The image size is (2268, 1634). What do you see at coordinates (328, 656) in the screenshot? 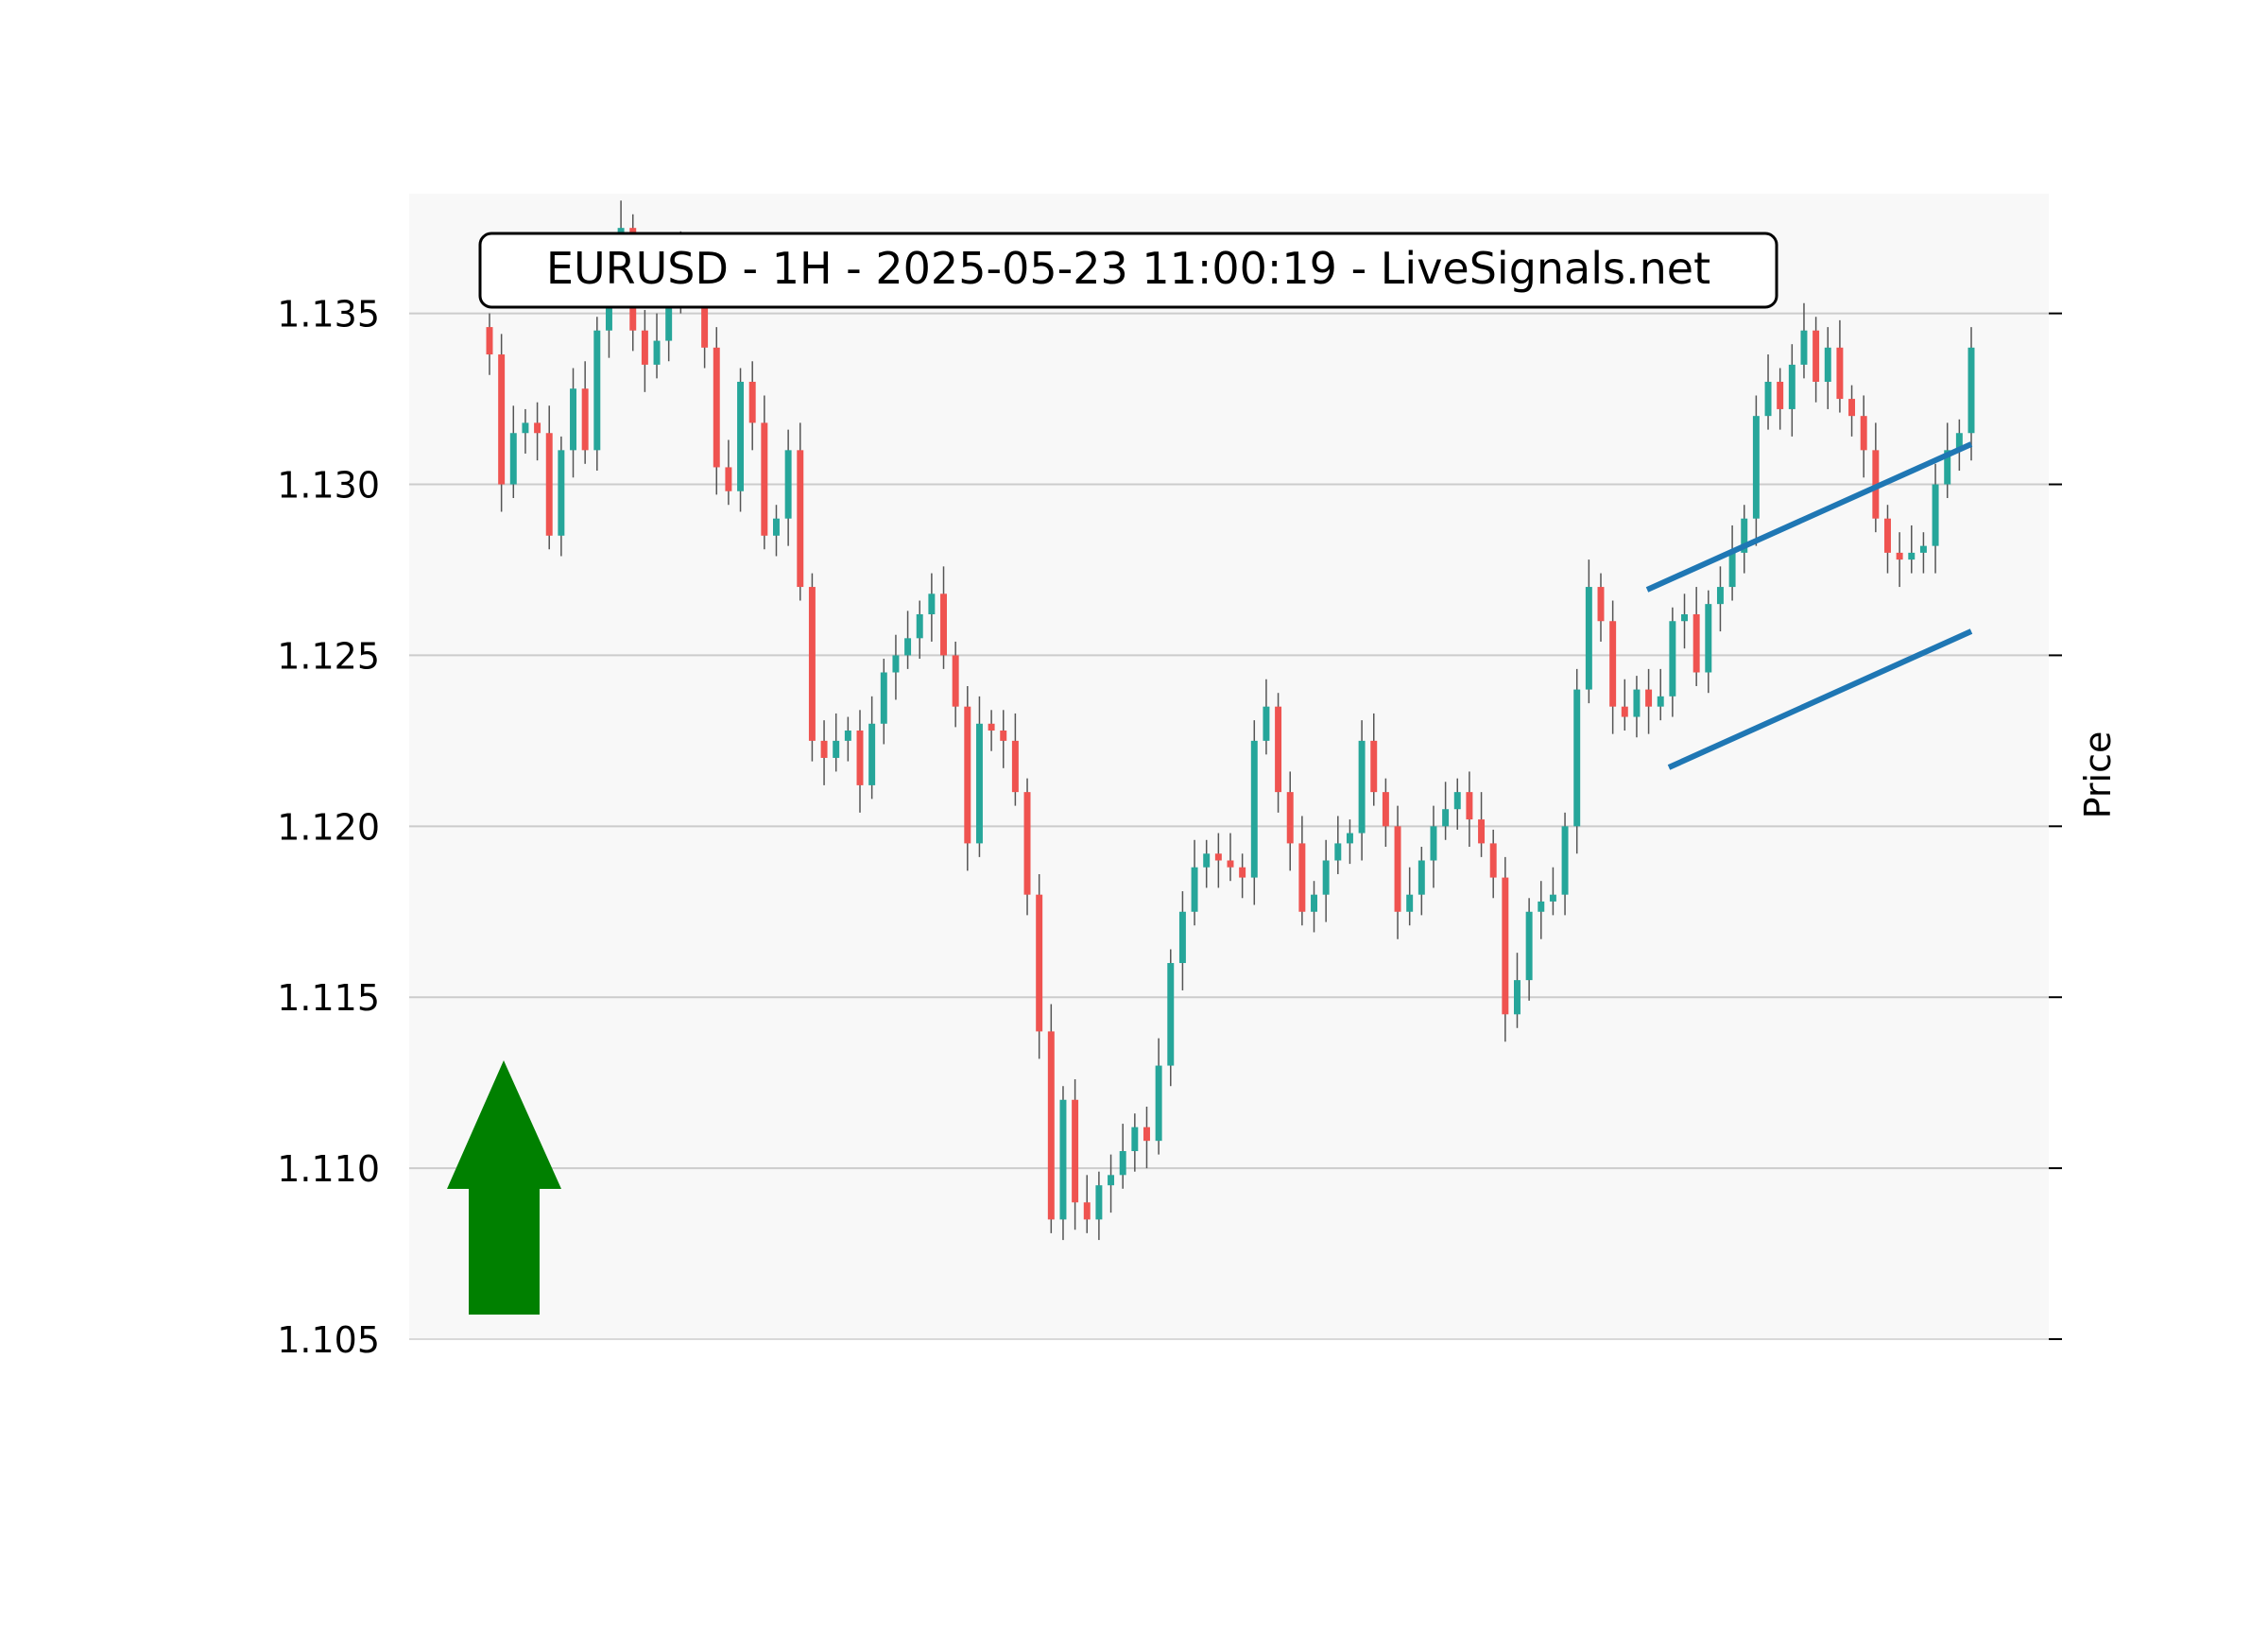
I see `y-tick-label: 1.125` at bounding box center [328, 656].